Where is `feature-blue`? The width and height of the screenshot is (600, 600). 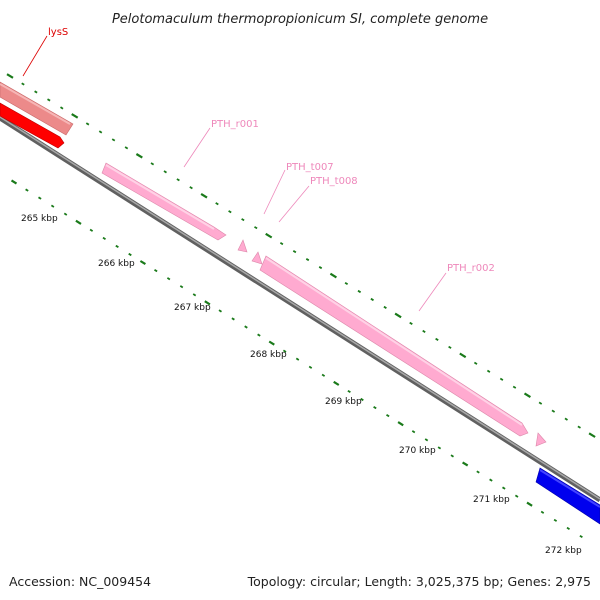 feature-blue is located at coordinates (567, 496).